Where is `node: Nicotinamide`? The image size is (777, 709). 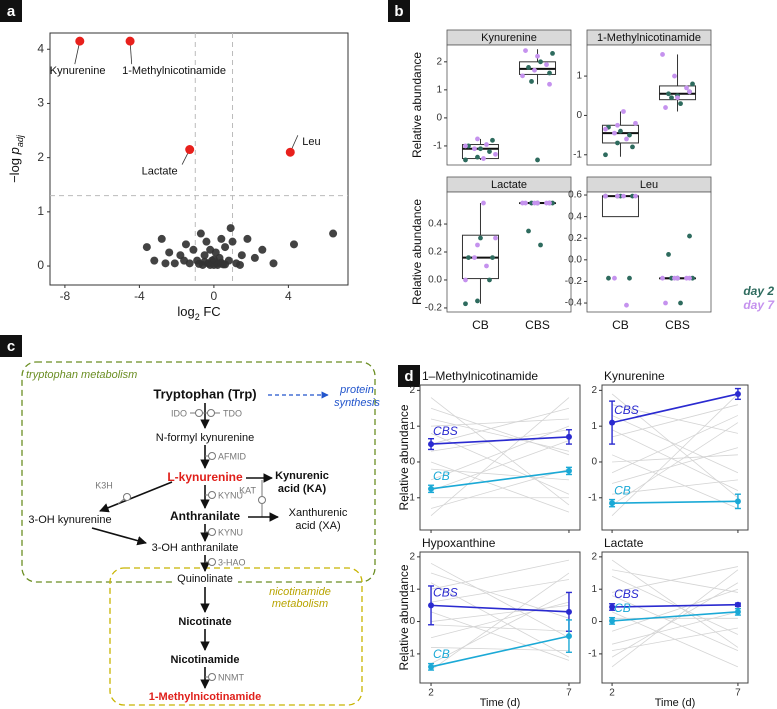 node: Nicotinamide is located at coordinates (204, 660).